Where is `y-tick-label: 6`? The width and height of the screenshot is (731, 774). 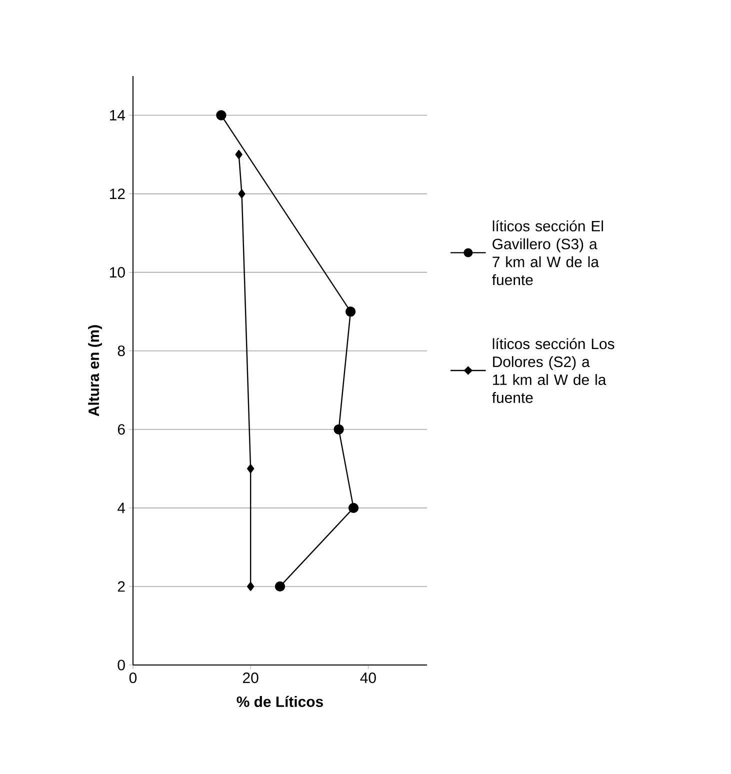
y-tick-label: 6 is located at coordinates (121, 429).